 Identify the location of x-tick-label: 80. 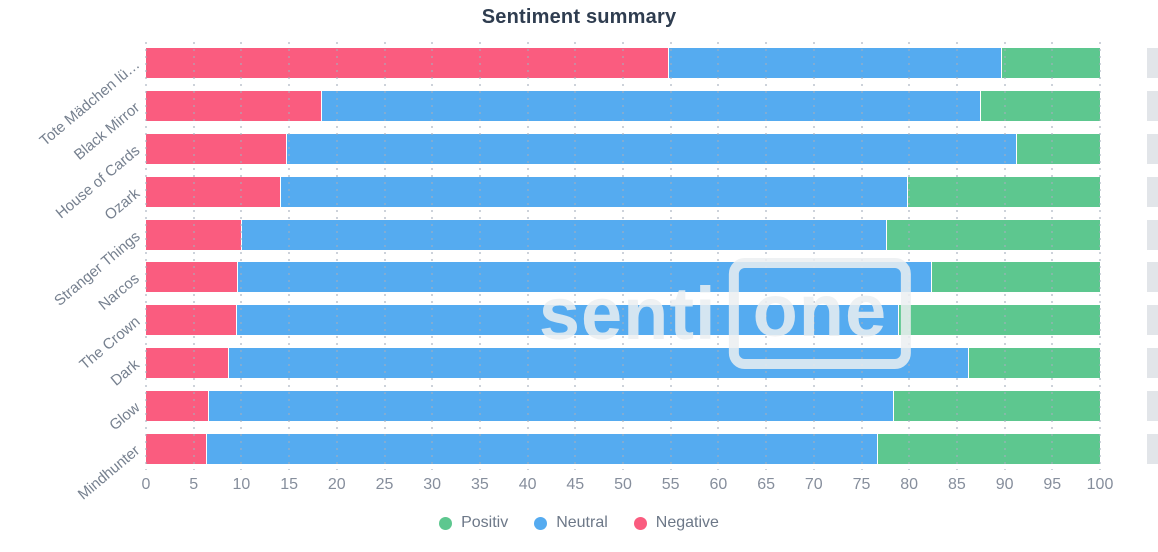
(909, 484).